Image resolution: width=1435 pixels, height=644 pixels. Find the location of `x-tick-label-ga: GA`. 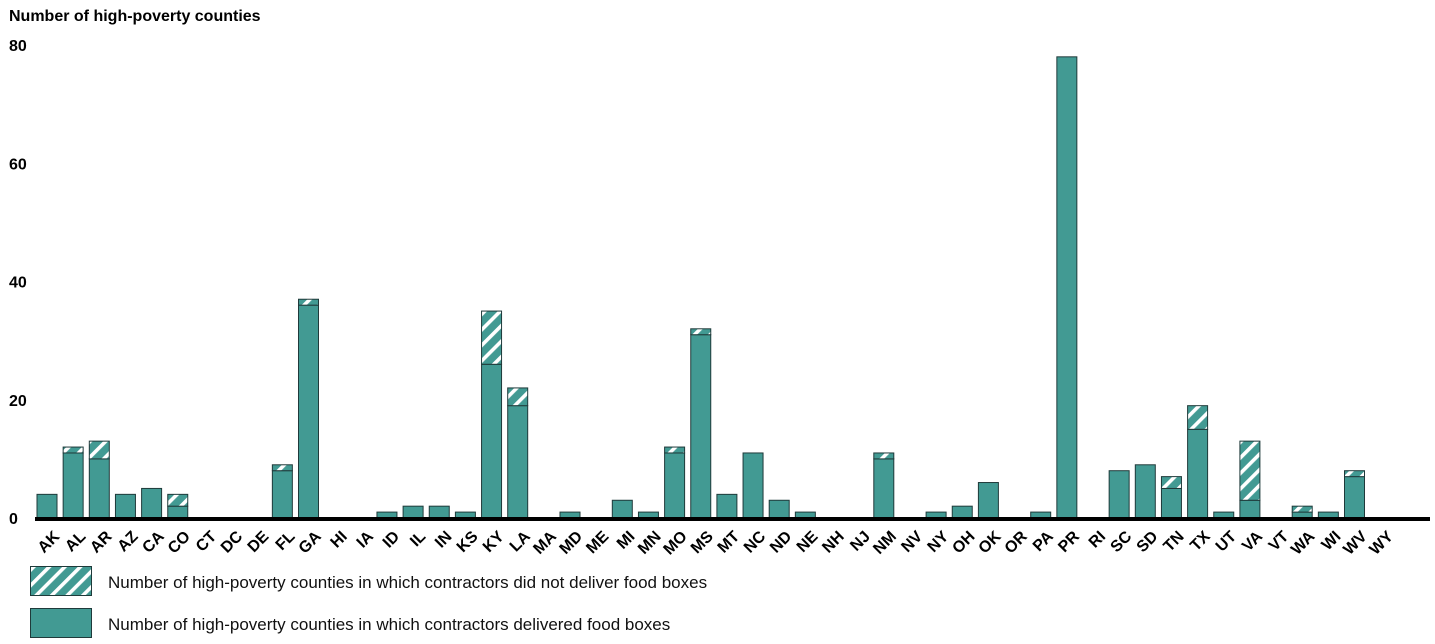

x-tick-label-ga: GA is located at coordinates (310, 542).